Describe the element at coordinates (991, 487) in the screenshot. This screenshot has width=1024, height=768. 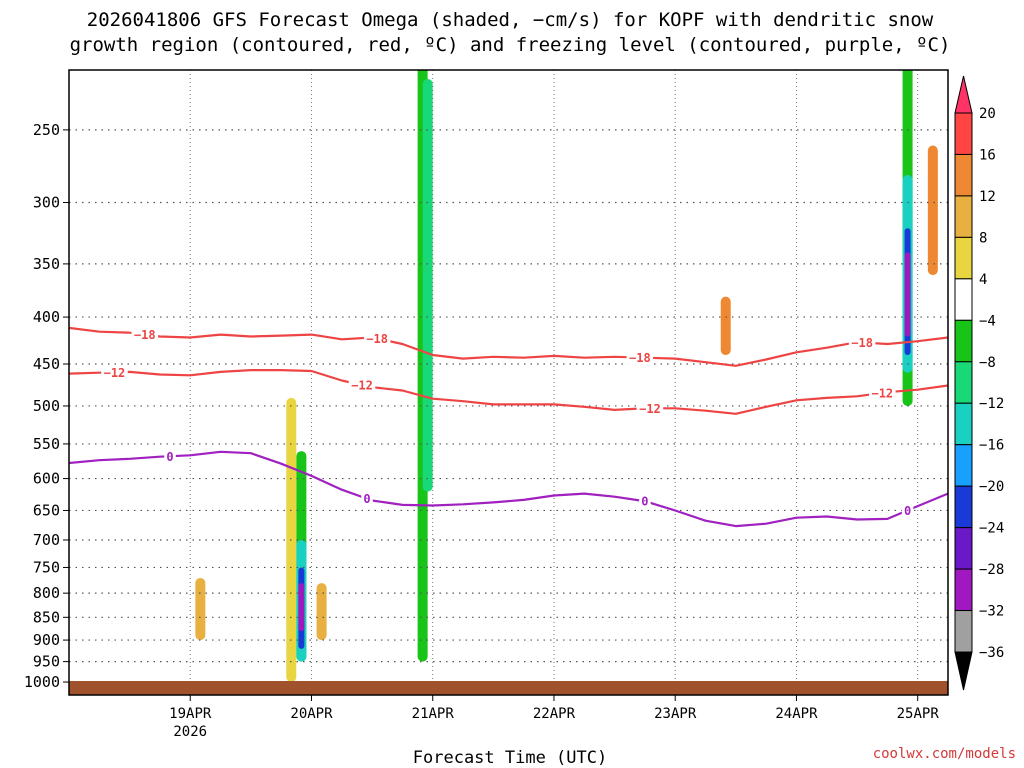
I see `colorbar-label-9: −20` at that location.